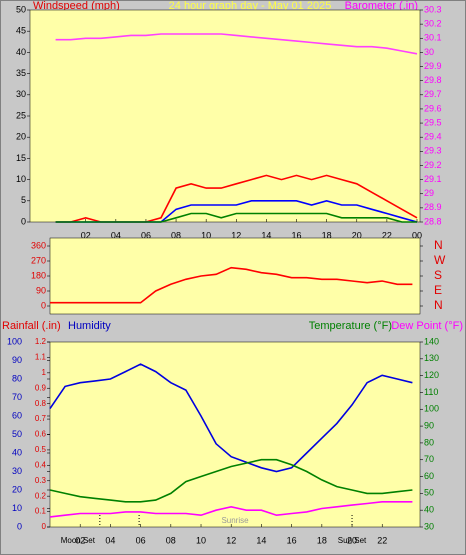 Image resolution: width=466 pixels, height=555 pixels. I want to click on tick-label: 1.2, so click(41, 341).